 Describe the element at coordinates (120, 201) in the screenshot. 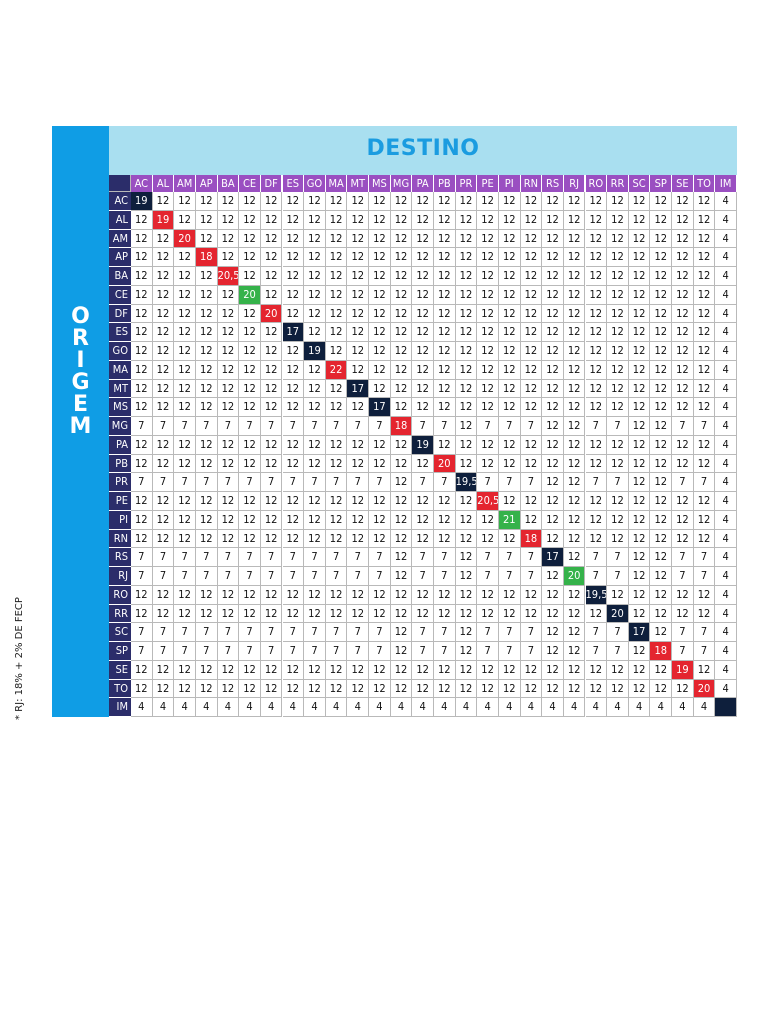

I see `origin-header-ac: AC` at that location.